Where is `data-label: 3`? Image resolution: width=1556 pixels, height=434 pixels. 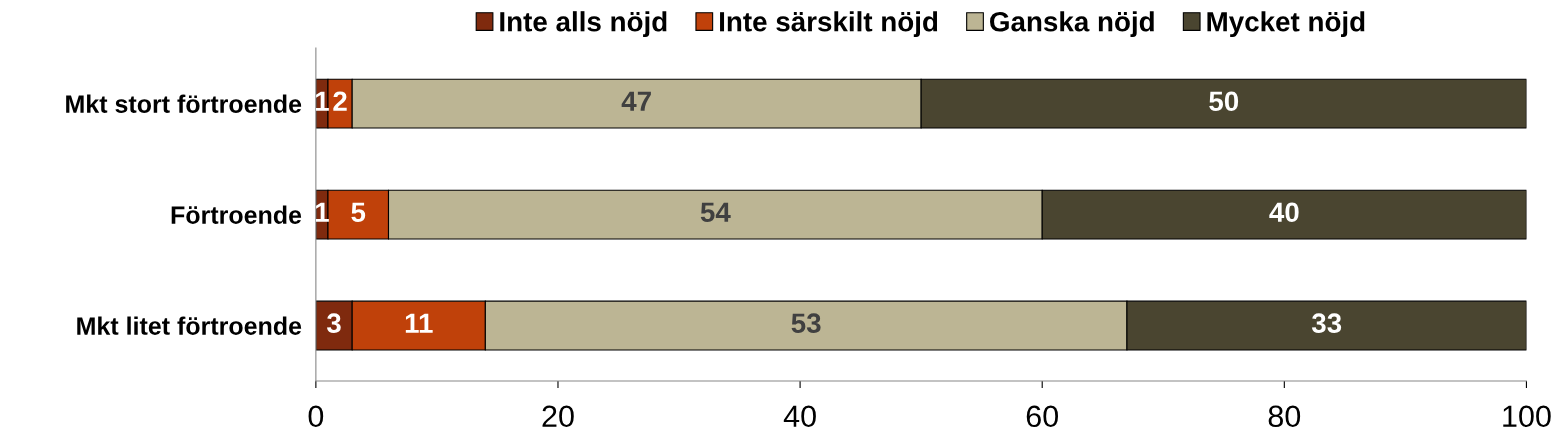
data-label: 3 is located at coordinates (333, 323).